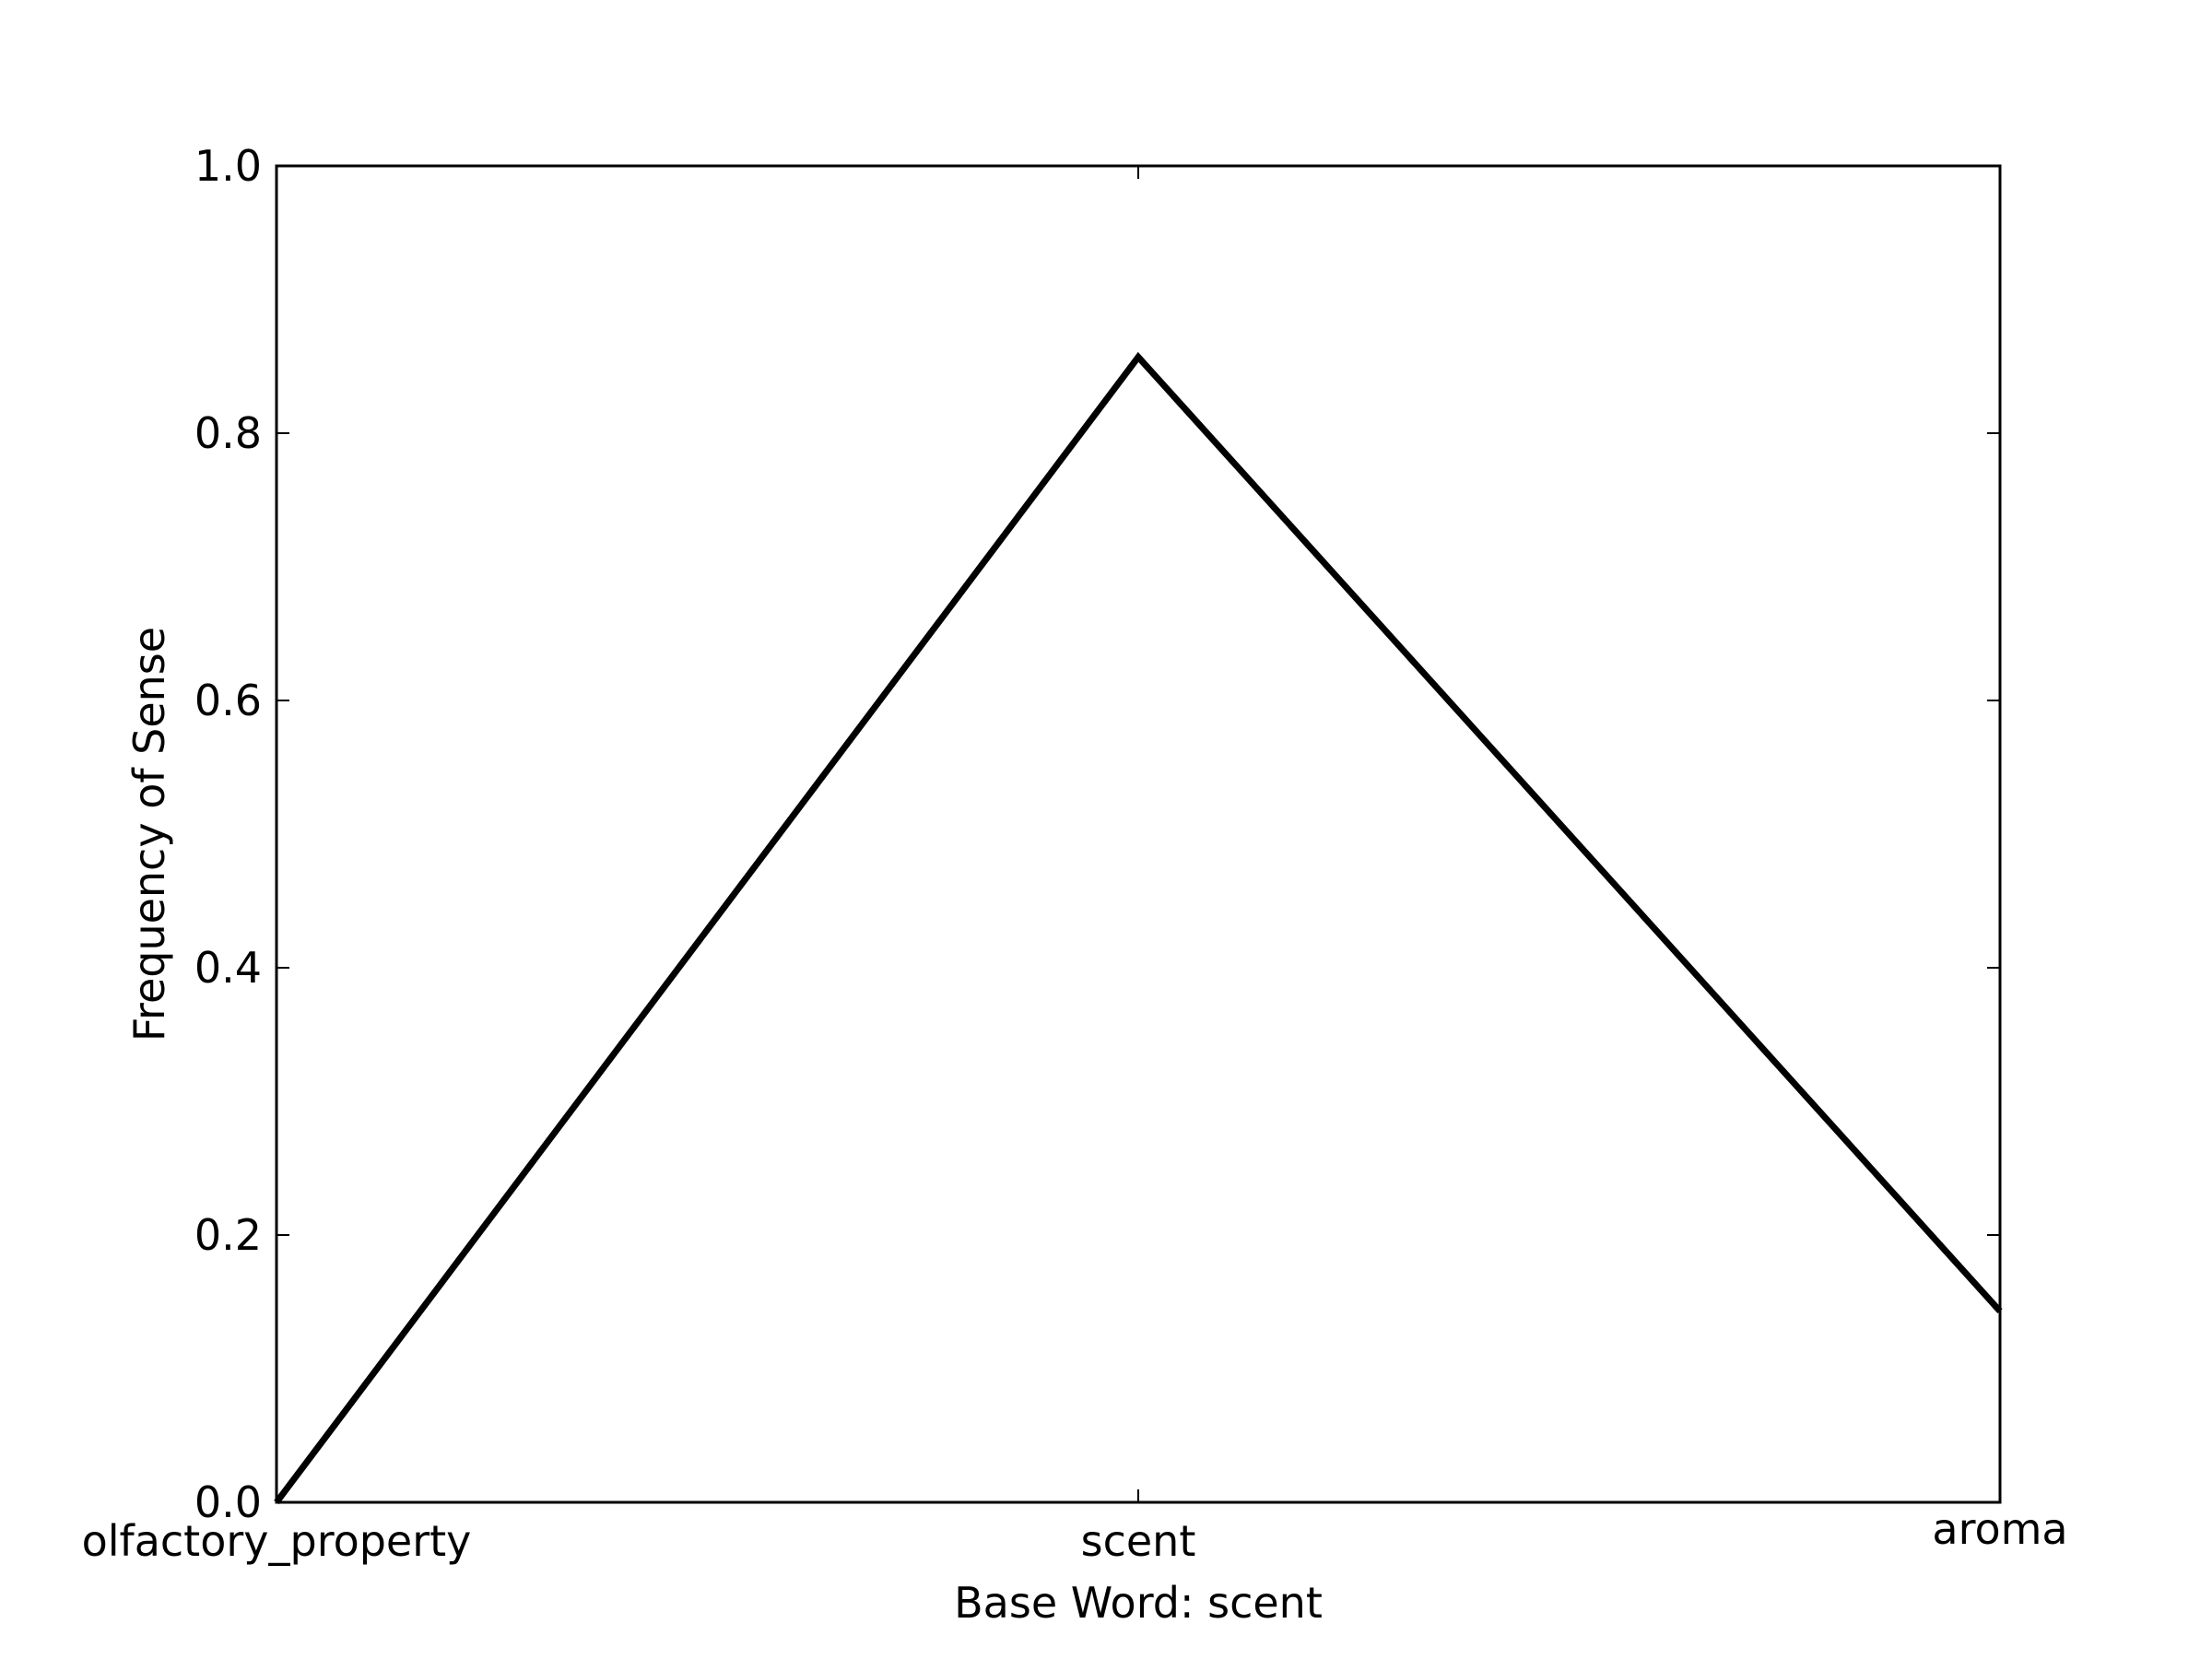  What do you see at coordinates (228, 166) in the screenshot?
I see `y-tick-label: 1.0` at bounding box center [228, 166].